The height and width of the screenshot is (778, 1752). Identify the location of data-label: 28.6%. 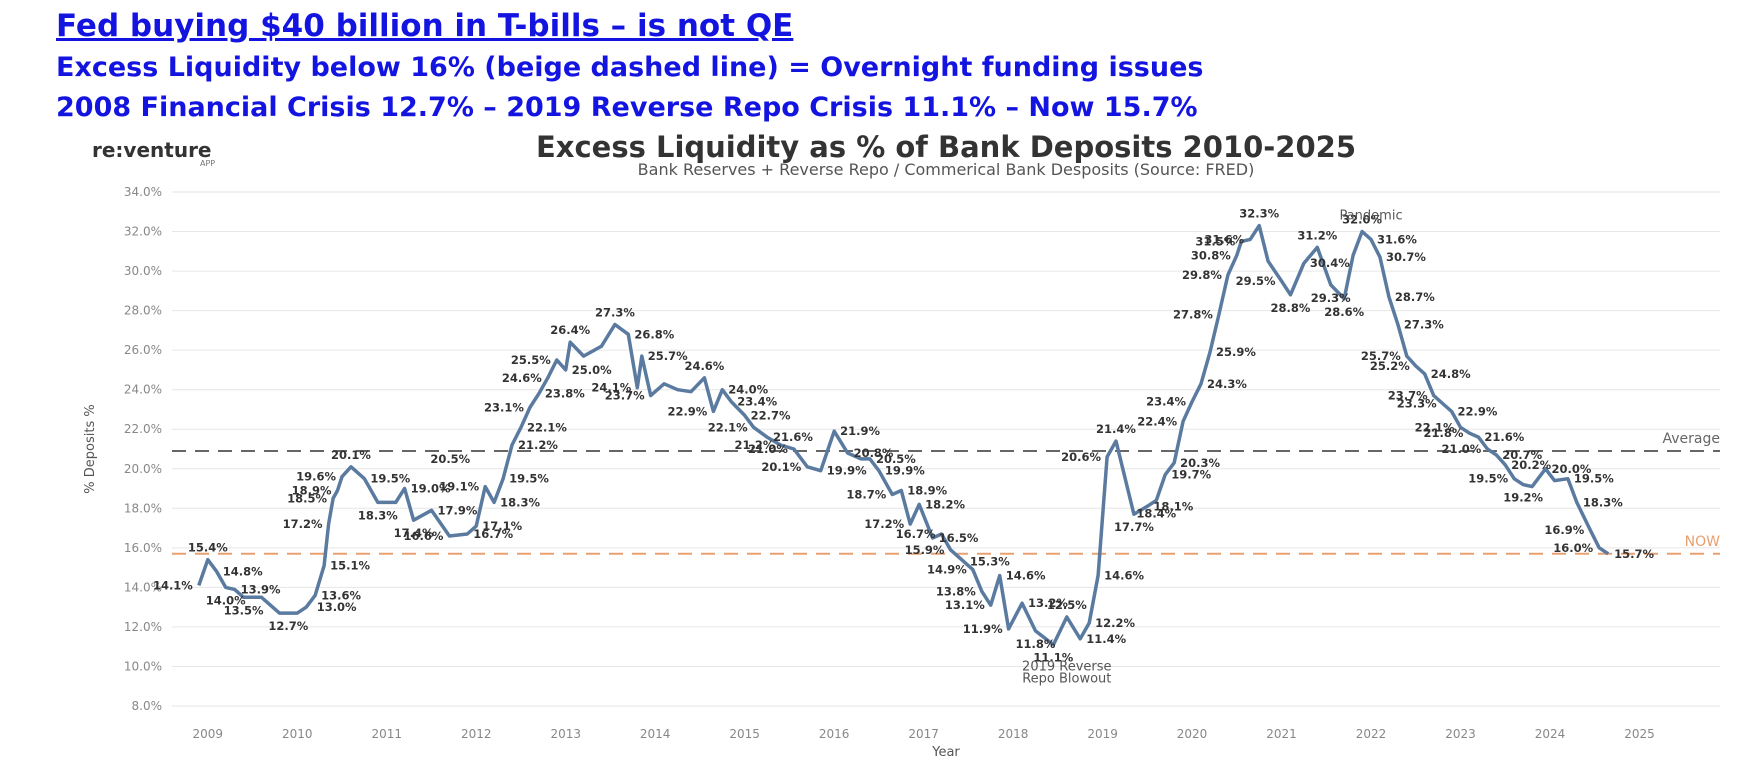
(1344, 312).